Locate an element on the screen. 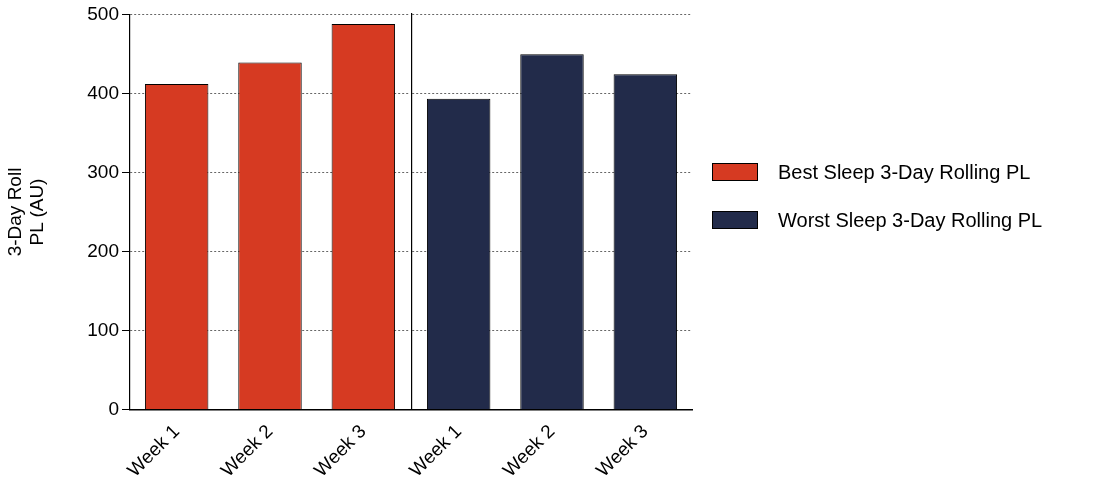  y-axis-title: 3-Day Roll PL (AU) is located at coordinates (25, 212).